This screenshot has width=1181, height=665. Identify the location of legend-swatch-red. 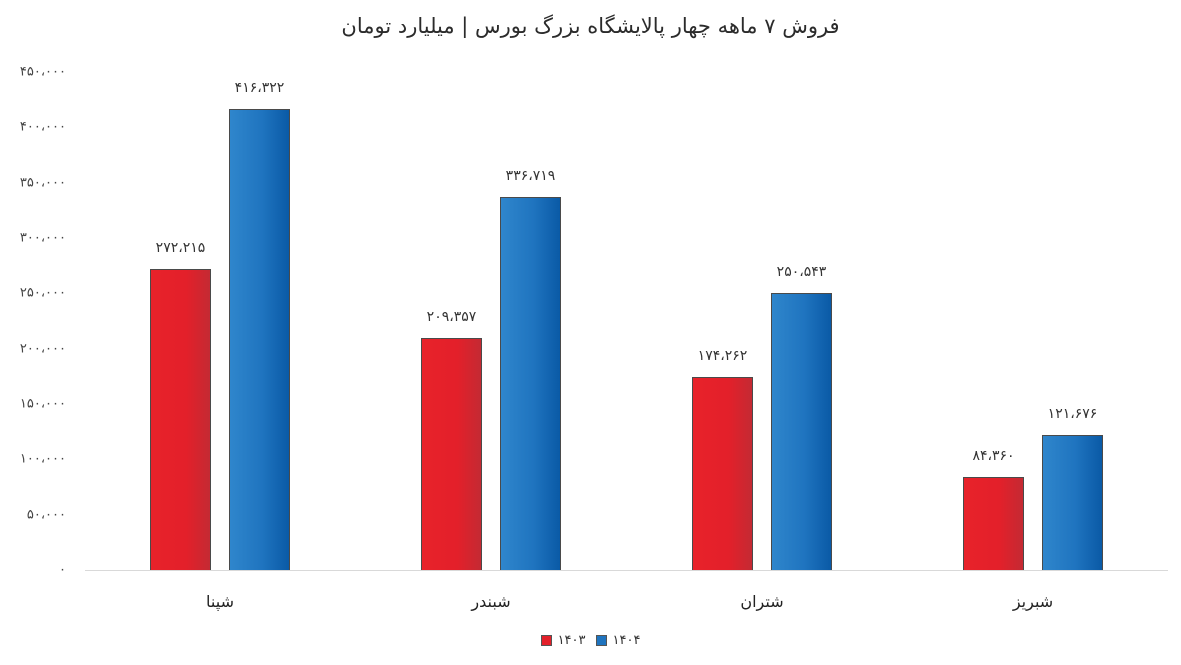
(546, 640).